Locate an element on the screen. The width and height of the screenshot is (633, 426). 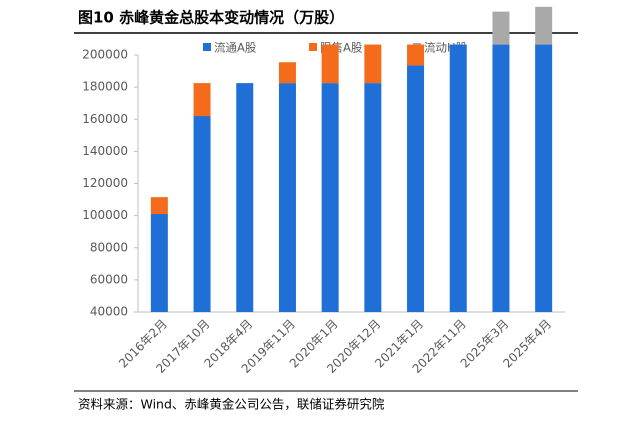
y-tick-label: 40000 is located at coordinates (109, 312).